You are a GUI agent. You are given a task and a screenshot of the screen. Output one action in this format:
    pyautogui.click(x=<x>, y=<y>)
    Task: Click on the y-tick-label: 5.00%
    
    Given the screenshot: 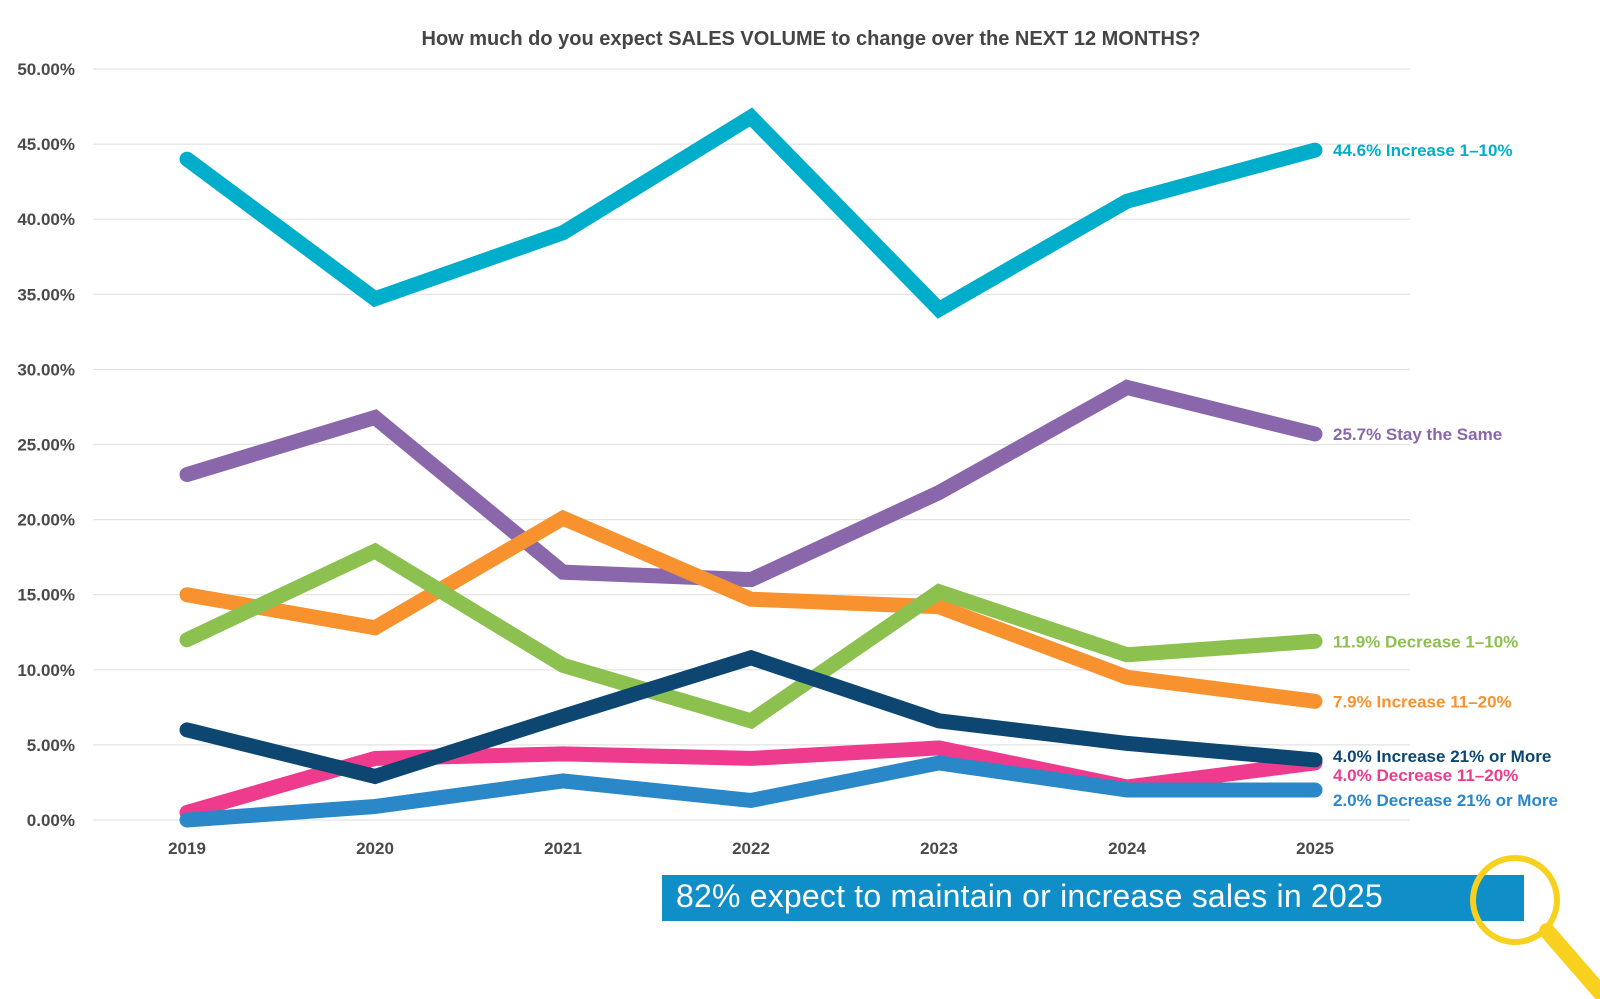 What is the action you would take?
    pyautogui.click(x=51, y=745)
    